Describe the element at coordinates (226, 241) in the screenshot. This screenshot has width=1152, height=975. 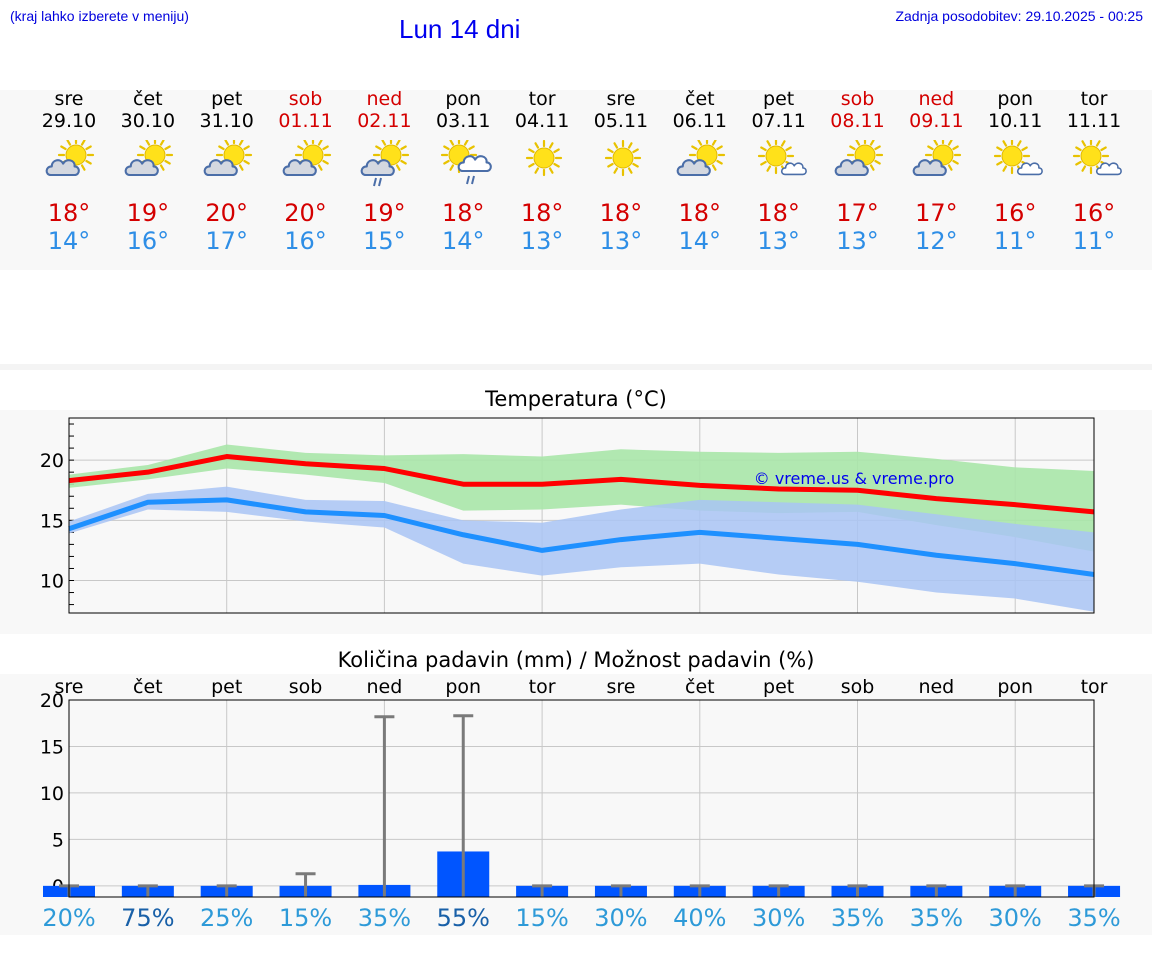
I see `temp-min: 17°` at that location.